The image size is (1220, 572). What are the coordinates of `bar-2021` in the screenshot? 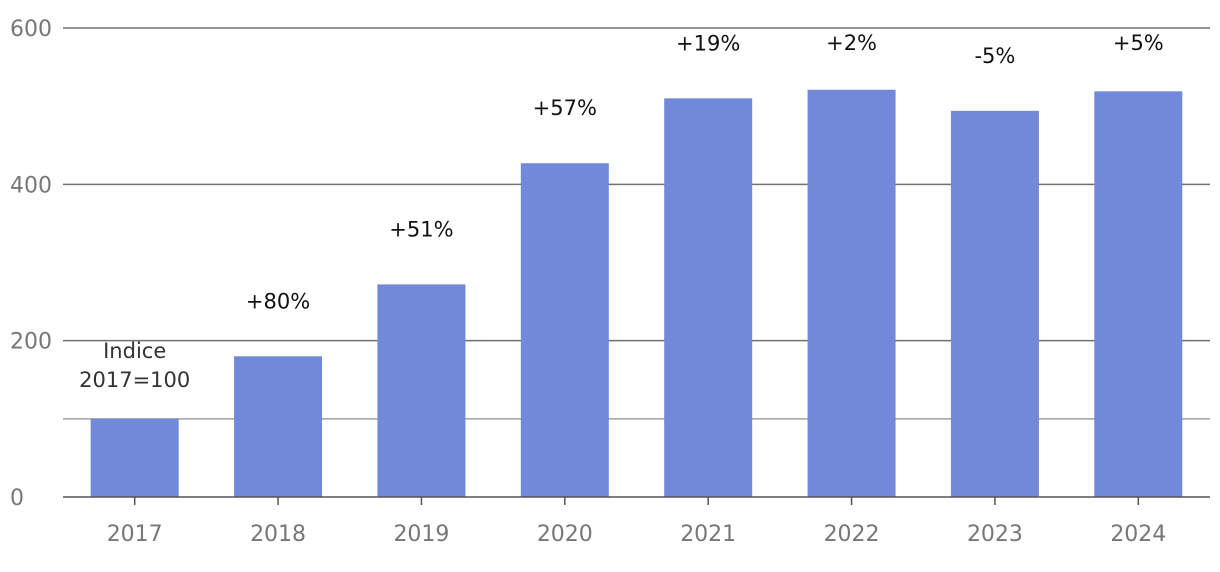 It's located at (708, 297).